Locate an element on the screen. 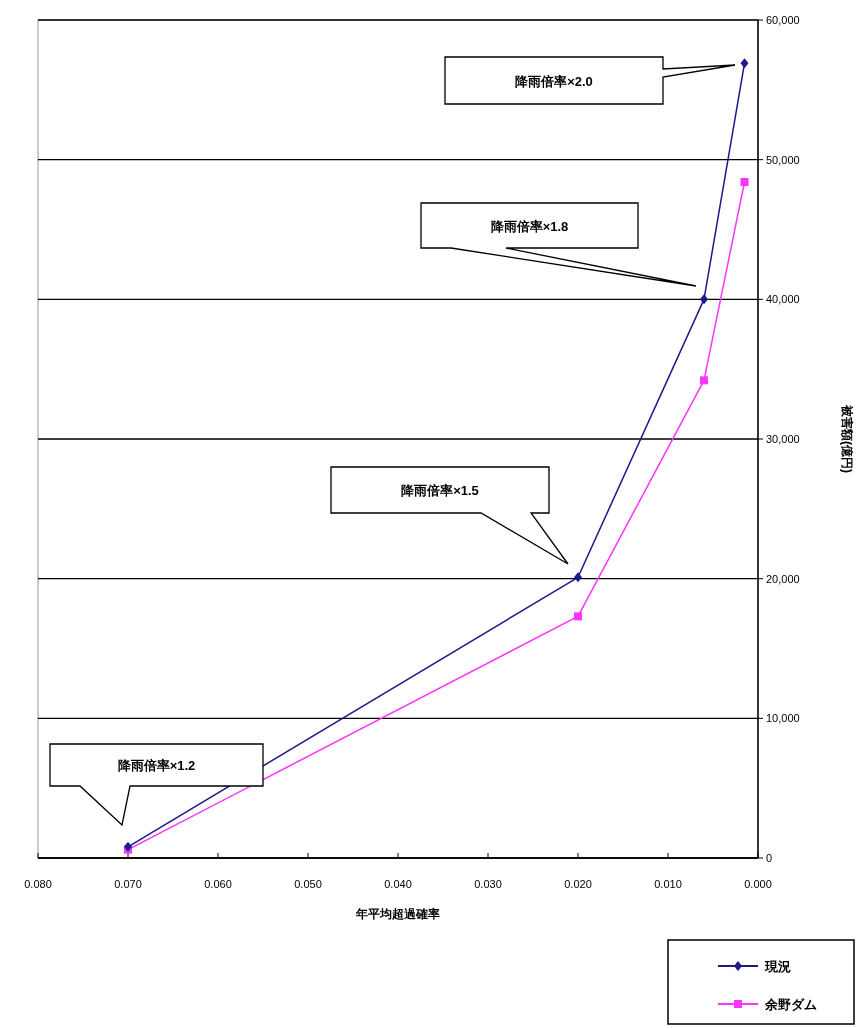 This screenshot has width=856, height=1028. y-tick-label: 20,000 is located at coordinates (783, 578).